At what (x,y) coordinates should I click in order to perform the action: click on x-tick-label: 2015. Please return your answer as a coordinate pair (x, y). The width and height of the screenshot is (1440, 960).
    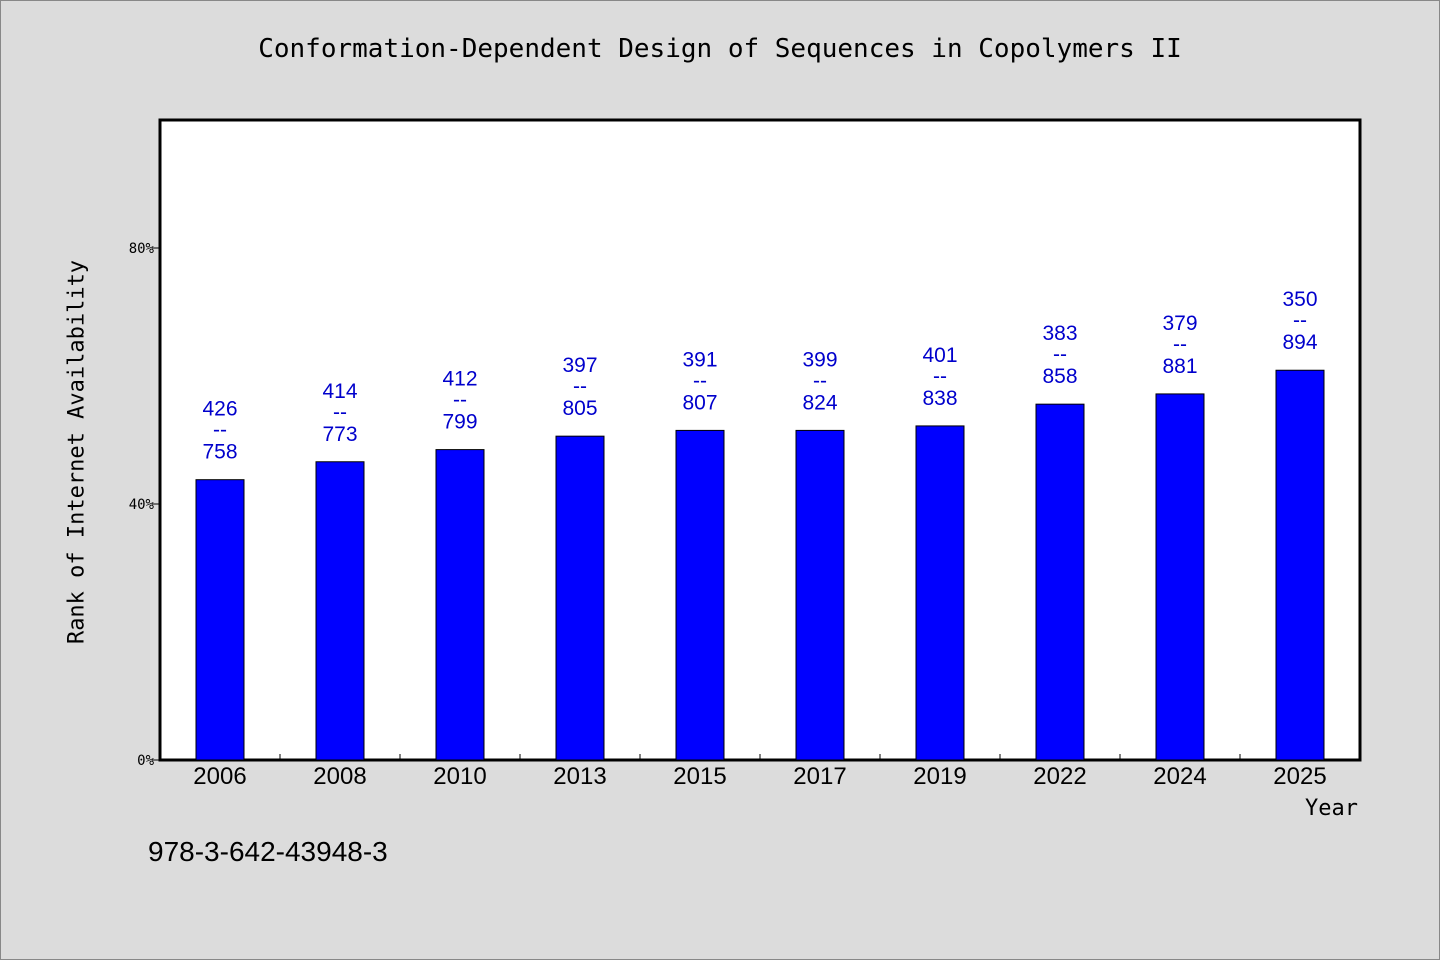
    Looking at the image, I should click on (699, 776).